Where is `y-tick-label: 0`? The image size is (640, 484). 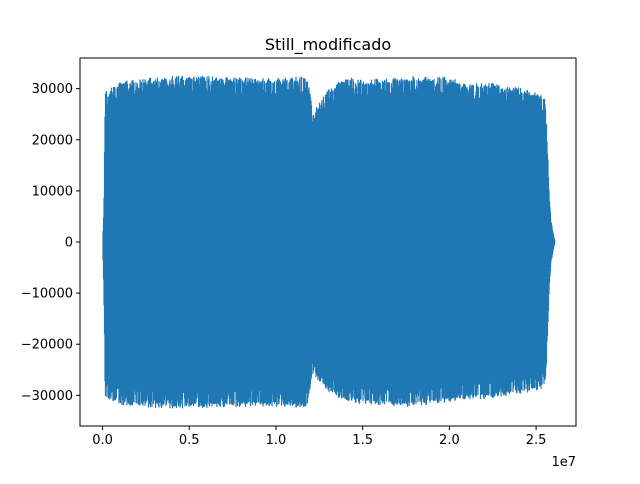 y-tick-label: 0 is located at coordinates (69, 243).